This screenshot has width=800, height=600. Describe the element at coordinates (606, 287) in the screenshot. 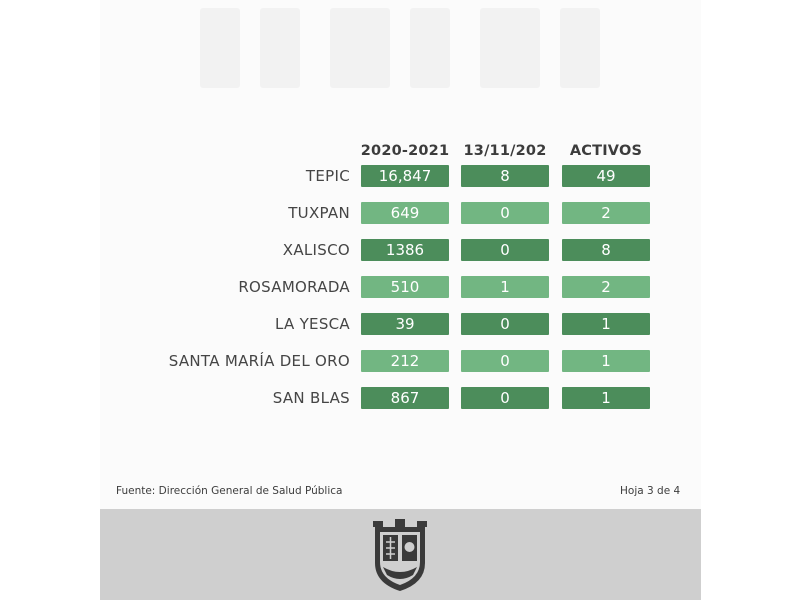

I see `cell-rosamorada-activos: 2` at that location.